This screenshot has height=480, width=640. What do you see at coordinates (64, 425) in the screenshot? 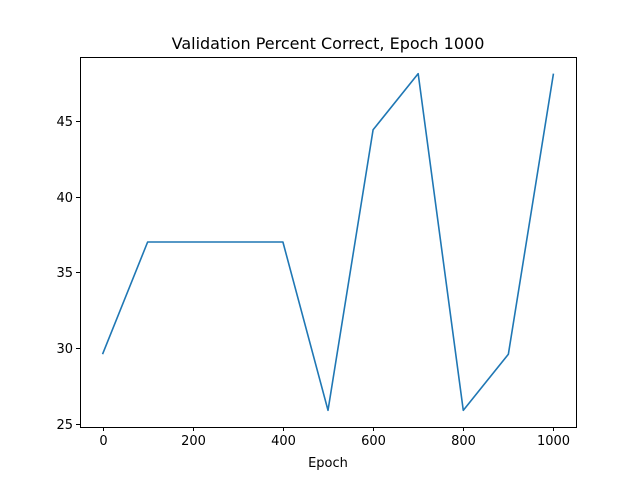
I see `y-tick-label: 25` at bounding box center [64, 425].